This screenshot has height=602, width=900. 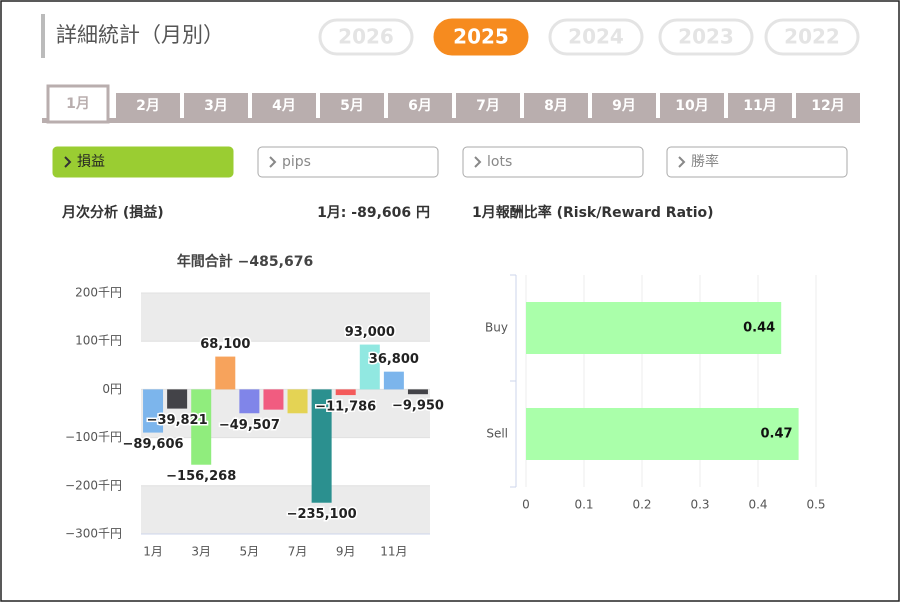 I want to click on x-tick-label: 3月, so click(x=201, y=552).